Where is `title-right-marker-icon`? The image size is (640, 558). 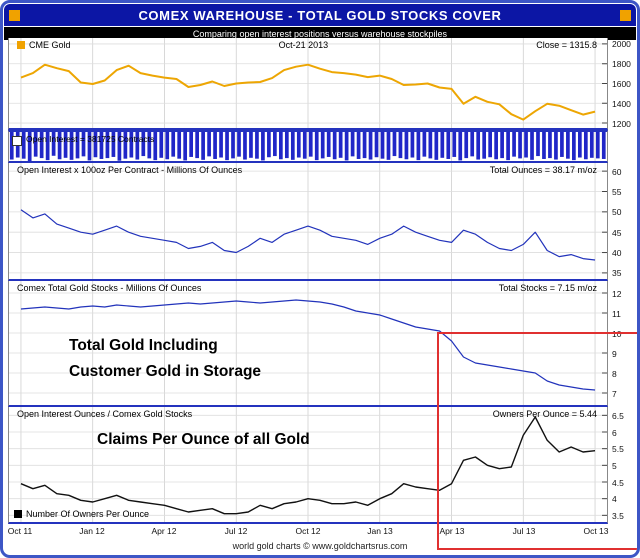
title-right-marker-icon is located at coordinates (625, 15).